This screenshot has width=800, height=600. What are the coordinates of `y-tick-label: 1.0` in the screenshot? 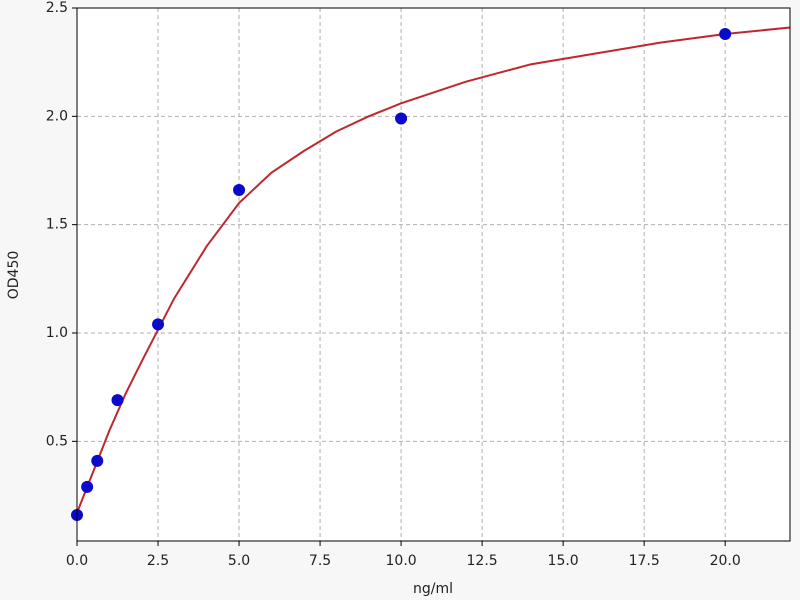 It's located at (57, 333).